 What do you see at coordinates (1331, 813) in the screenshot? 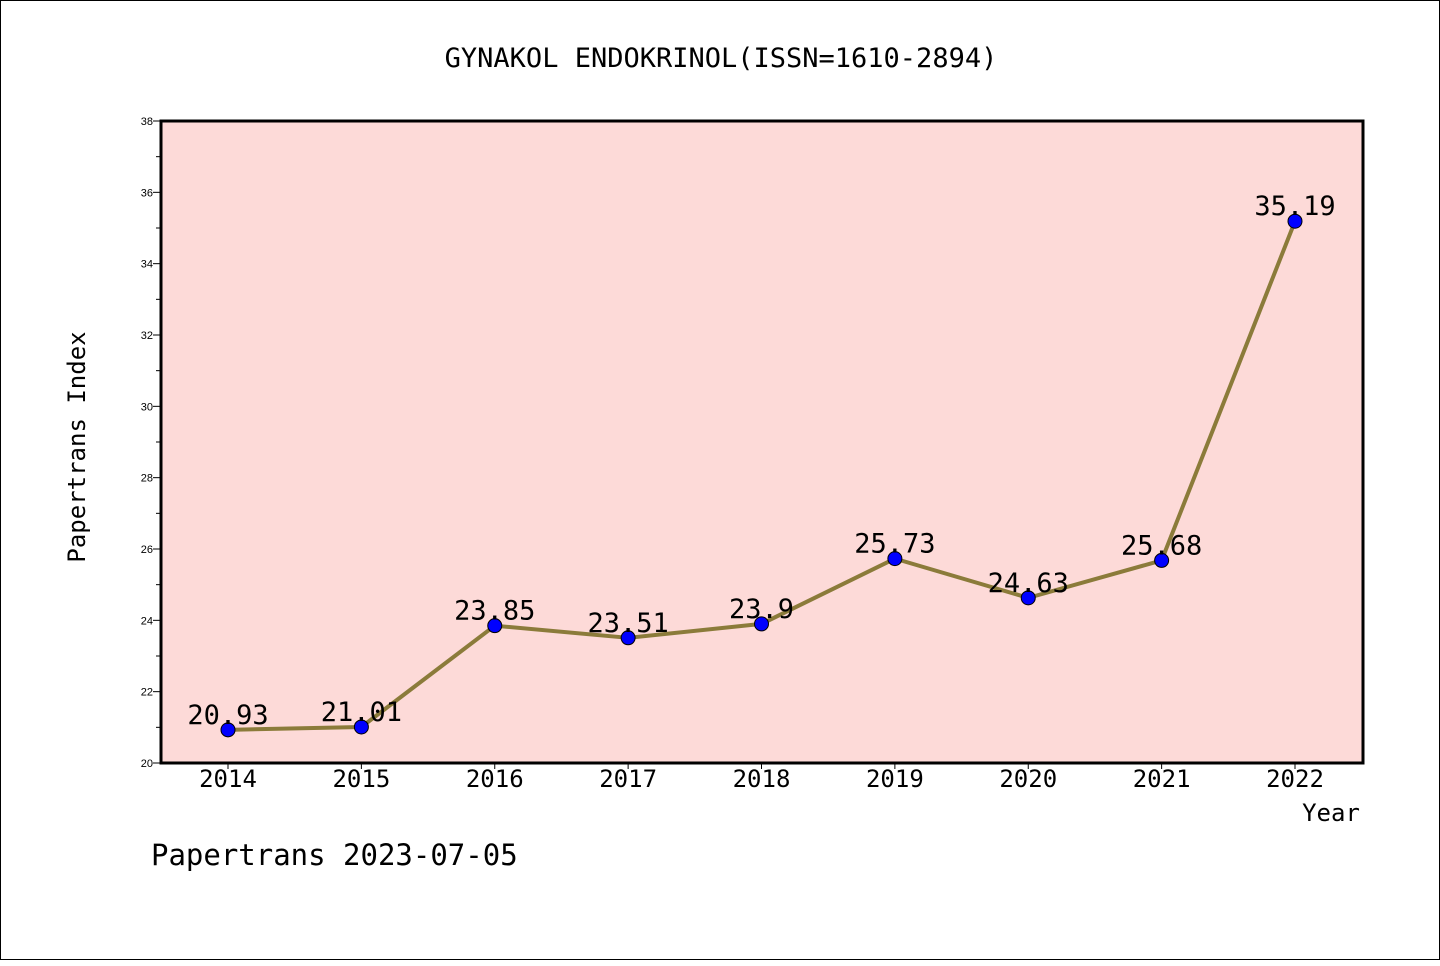
I see `x-axis-title: Year` at bounding box center [1331, 813].